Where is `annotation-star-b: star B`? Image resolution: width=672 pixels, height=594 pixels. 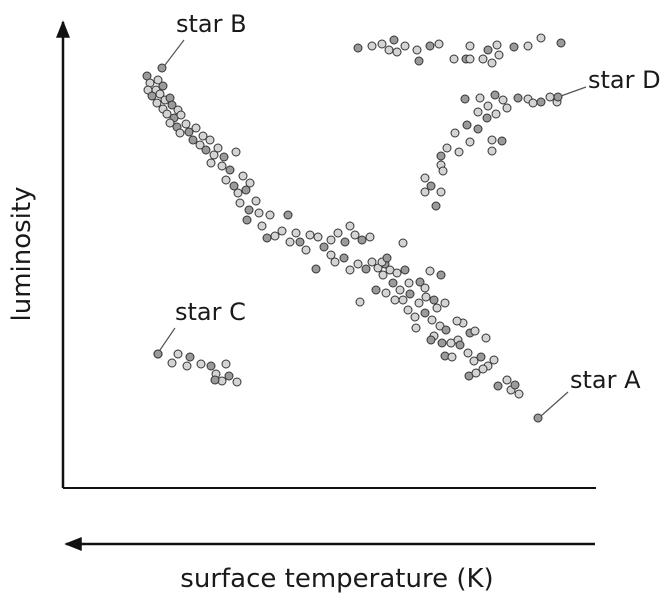
annotation-star-b: star B is located at coordinates (206, 37).